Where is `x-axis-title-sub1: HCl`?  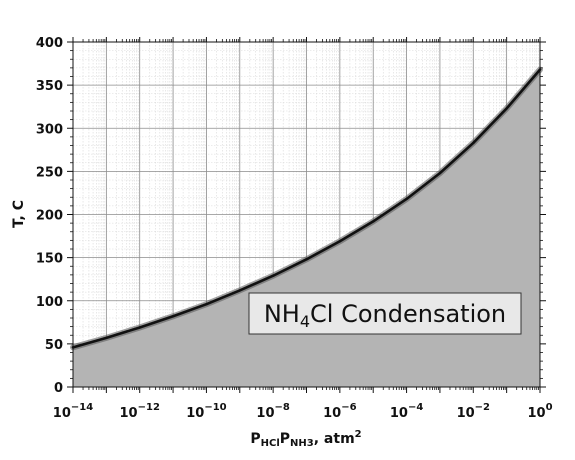
x-axis-title-sub1: HCl is located at coordinates (270, 443).